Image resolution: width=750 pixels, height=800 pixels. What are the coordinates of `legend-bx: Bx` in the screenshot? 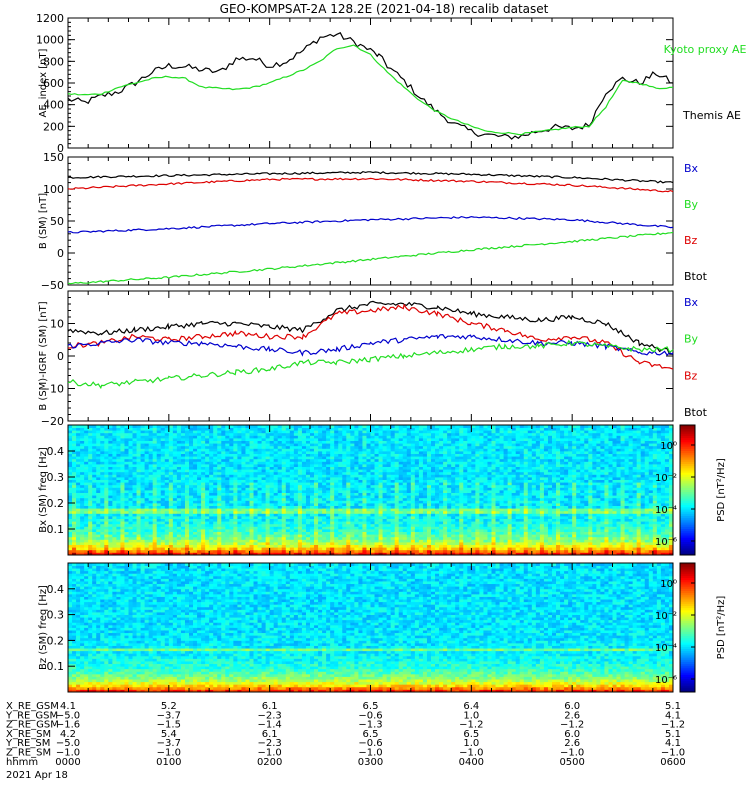 It's located at (691, 302).